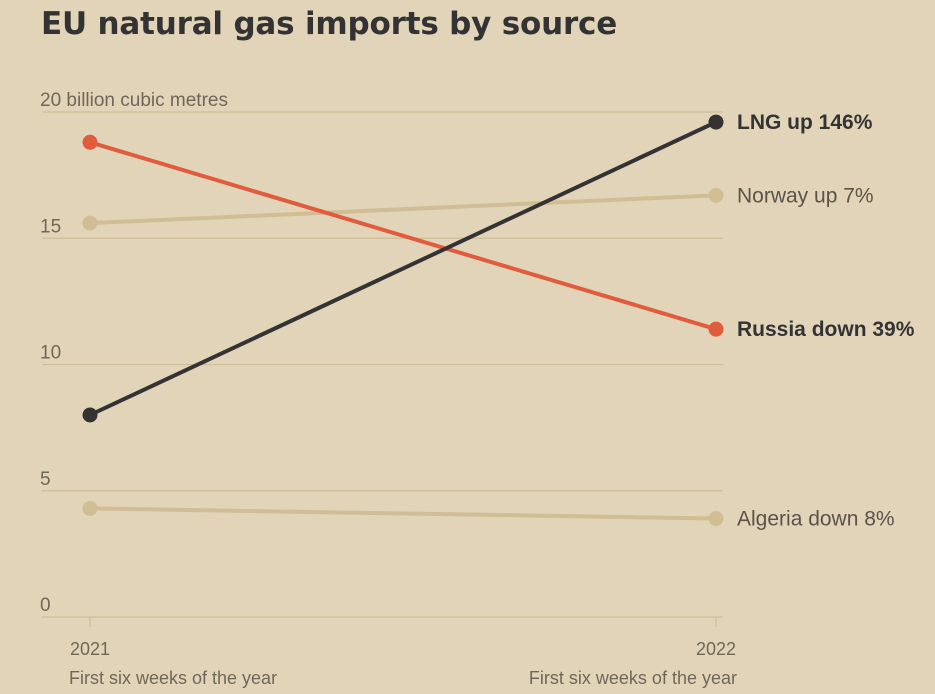 The width and height of the screenshot is (935, 694). What do you see at coordinates (805, 122) in the screenshot?
I see `lng-label: LNG up 146%` at bounding box center [805, 122].